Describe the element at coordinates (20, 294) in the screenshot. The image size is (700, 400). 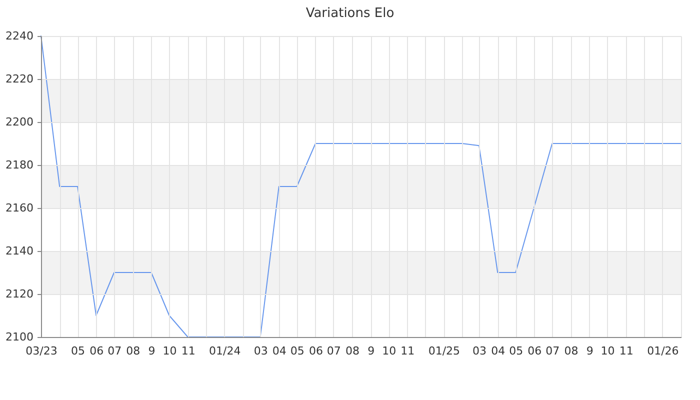
I see `y-tick-label: 2120` at that location.